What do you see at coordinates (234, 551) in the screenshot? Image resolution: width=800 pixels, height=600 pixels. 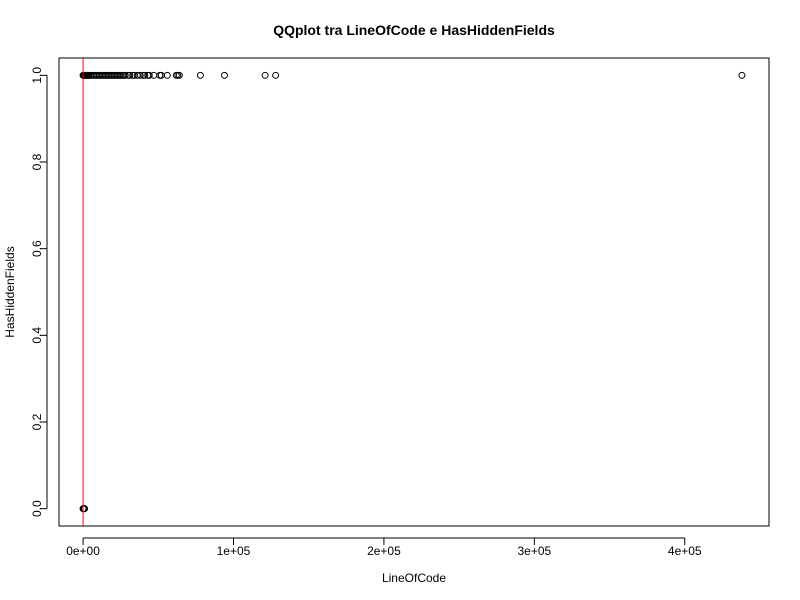 I see `x-tick-label: 1e+05` at bounding box center [234, 551].